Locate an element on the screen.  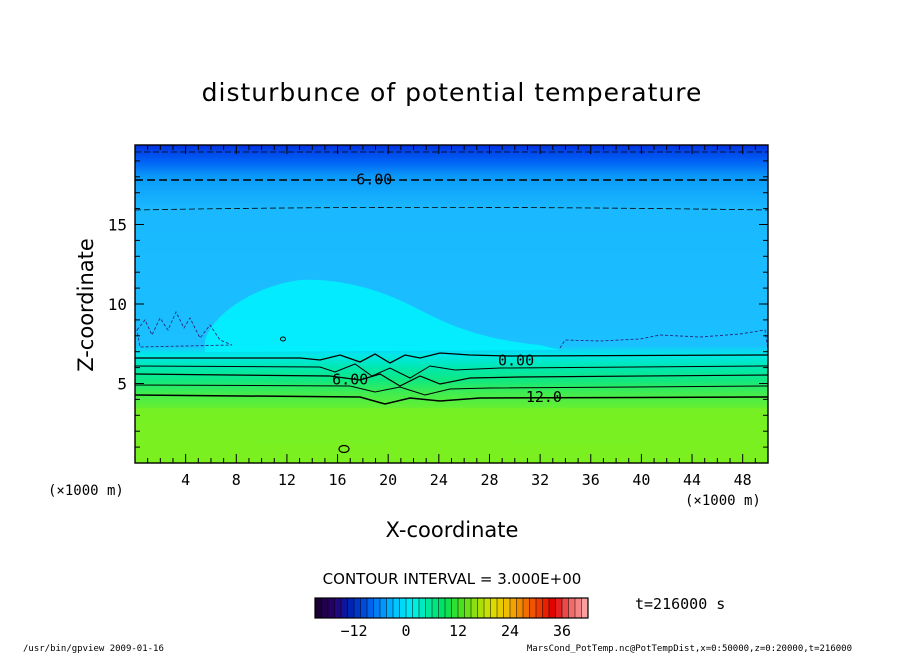
x-tick-label: 48 is located at coordinates (743, 480).